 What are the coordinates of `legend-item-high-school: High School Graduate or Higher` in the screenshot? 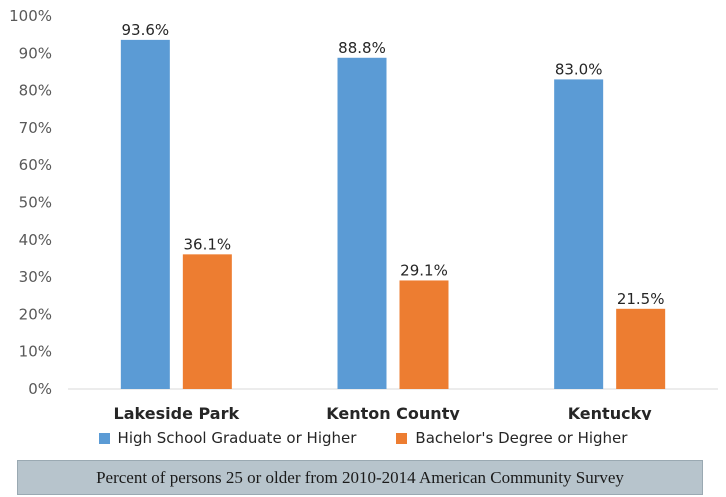 It's located at (227, 438).